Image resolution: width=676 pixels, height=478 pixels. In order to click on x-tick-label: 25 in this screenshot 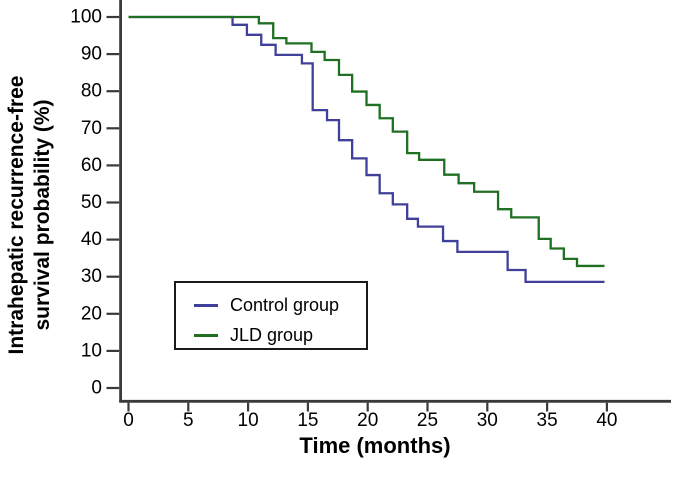, I will do `click(427, 420)`.